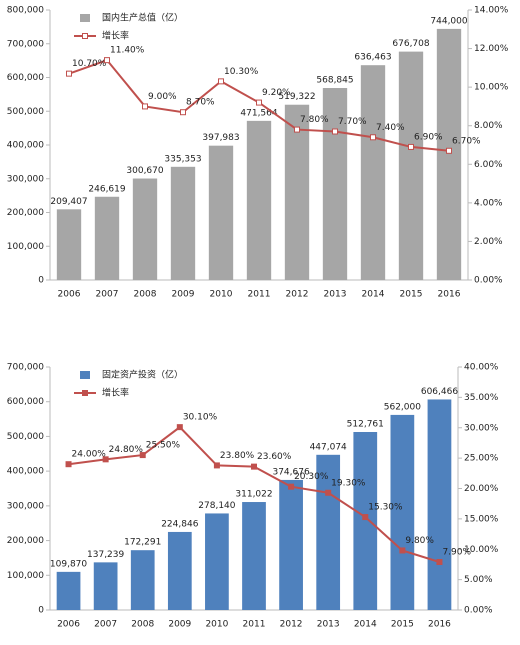  What do you see at coordinates (372, 58) in the screenshot?
I see `bar-value-label: 636,463` at bounding box center [372, 58].